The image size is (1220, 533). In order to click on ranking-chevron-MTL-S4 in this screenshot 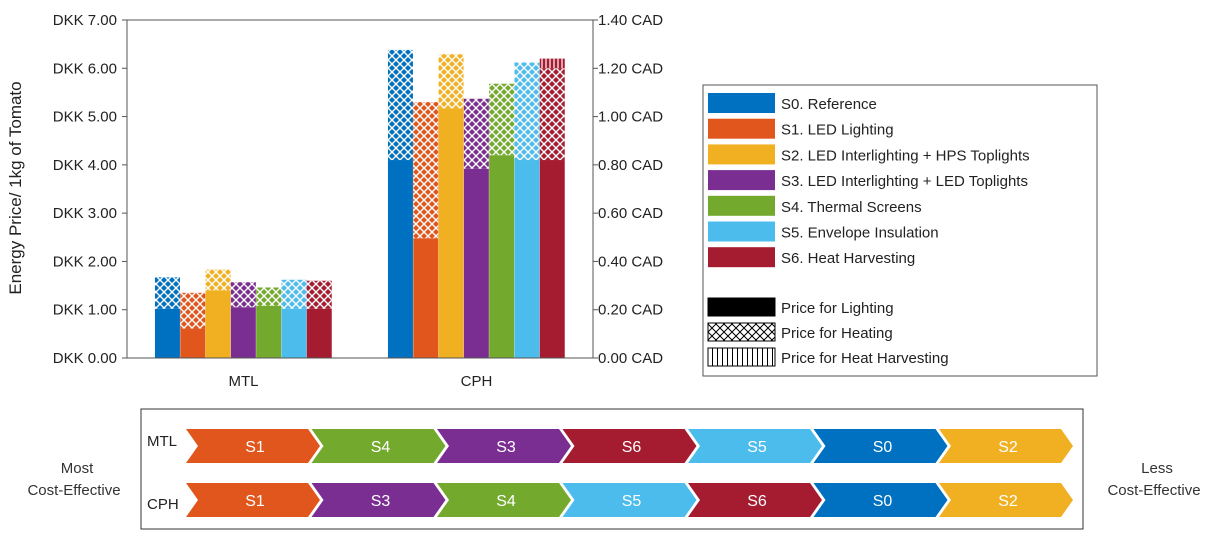, I will do `click(378, 446)`.